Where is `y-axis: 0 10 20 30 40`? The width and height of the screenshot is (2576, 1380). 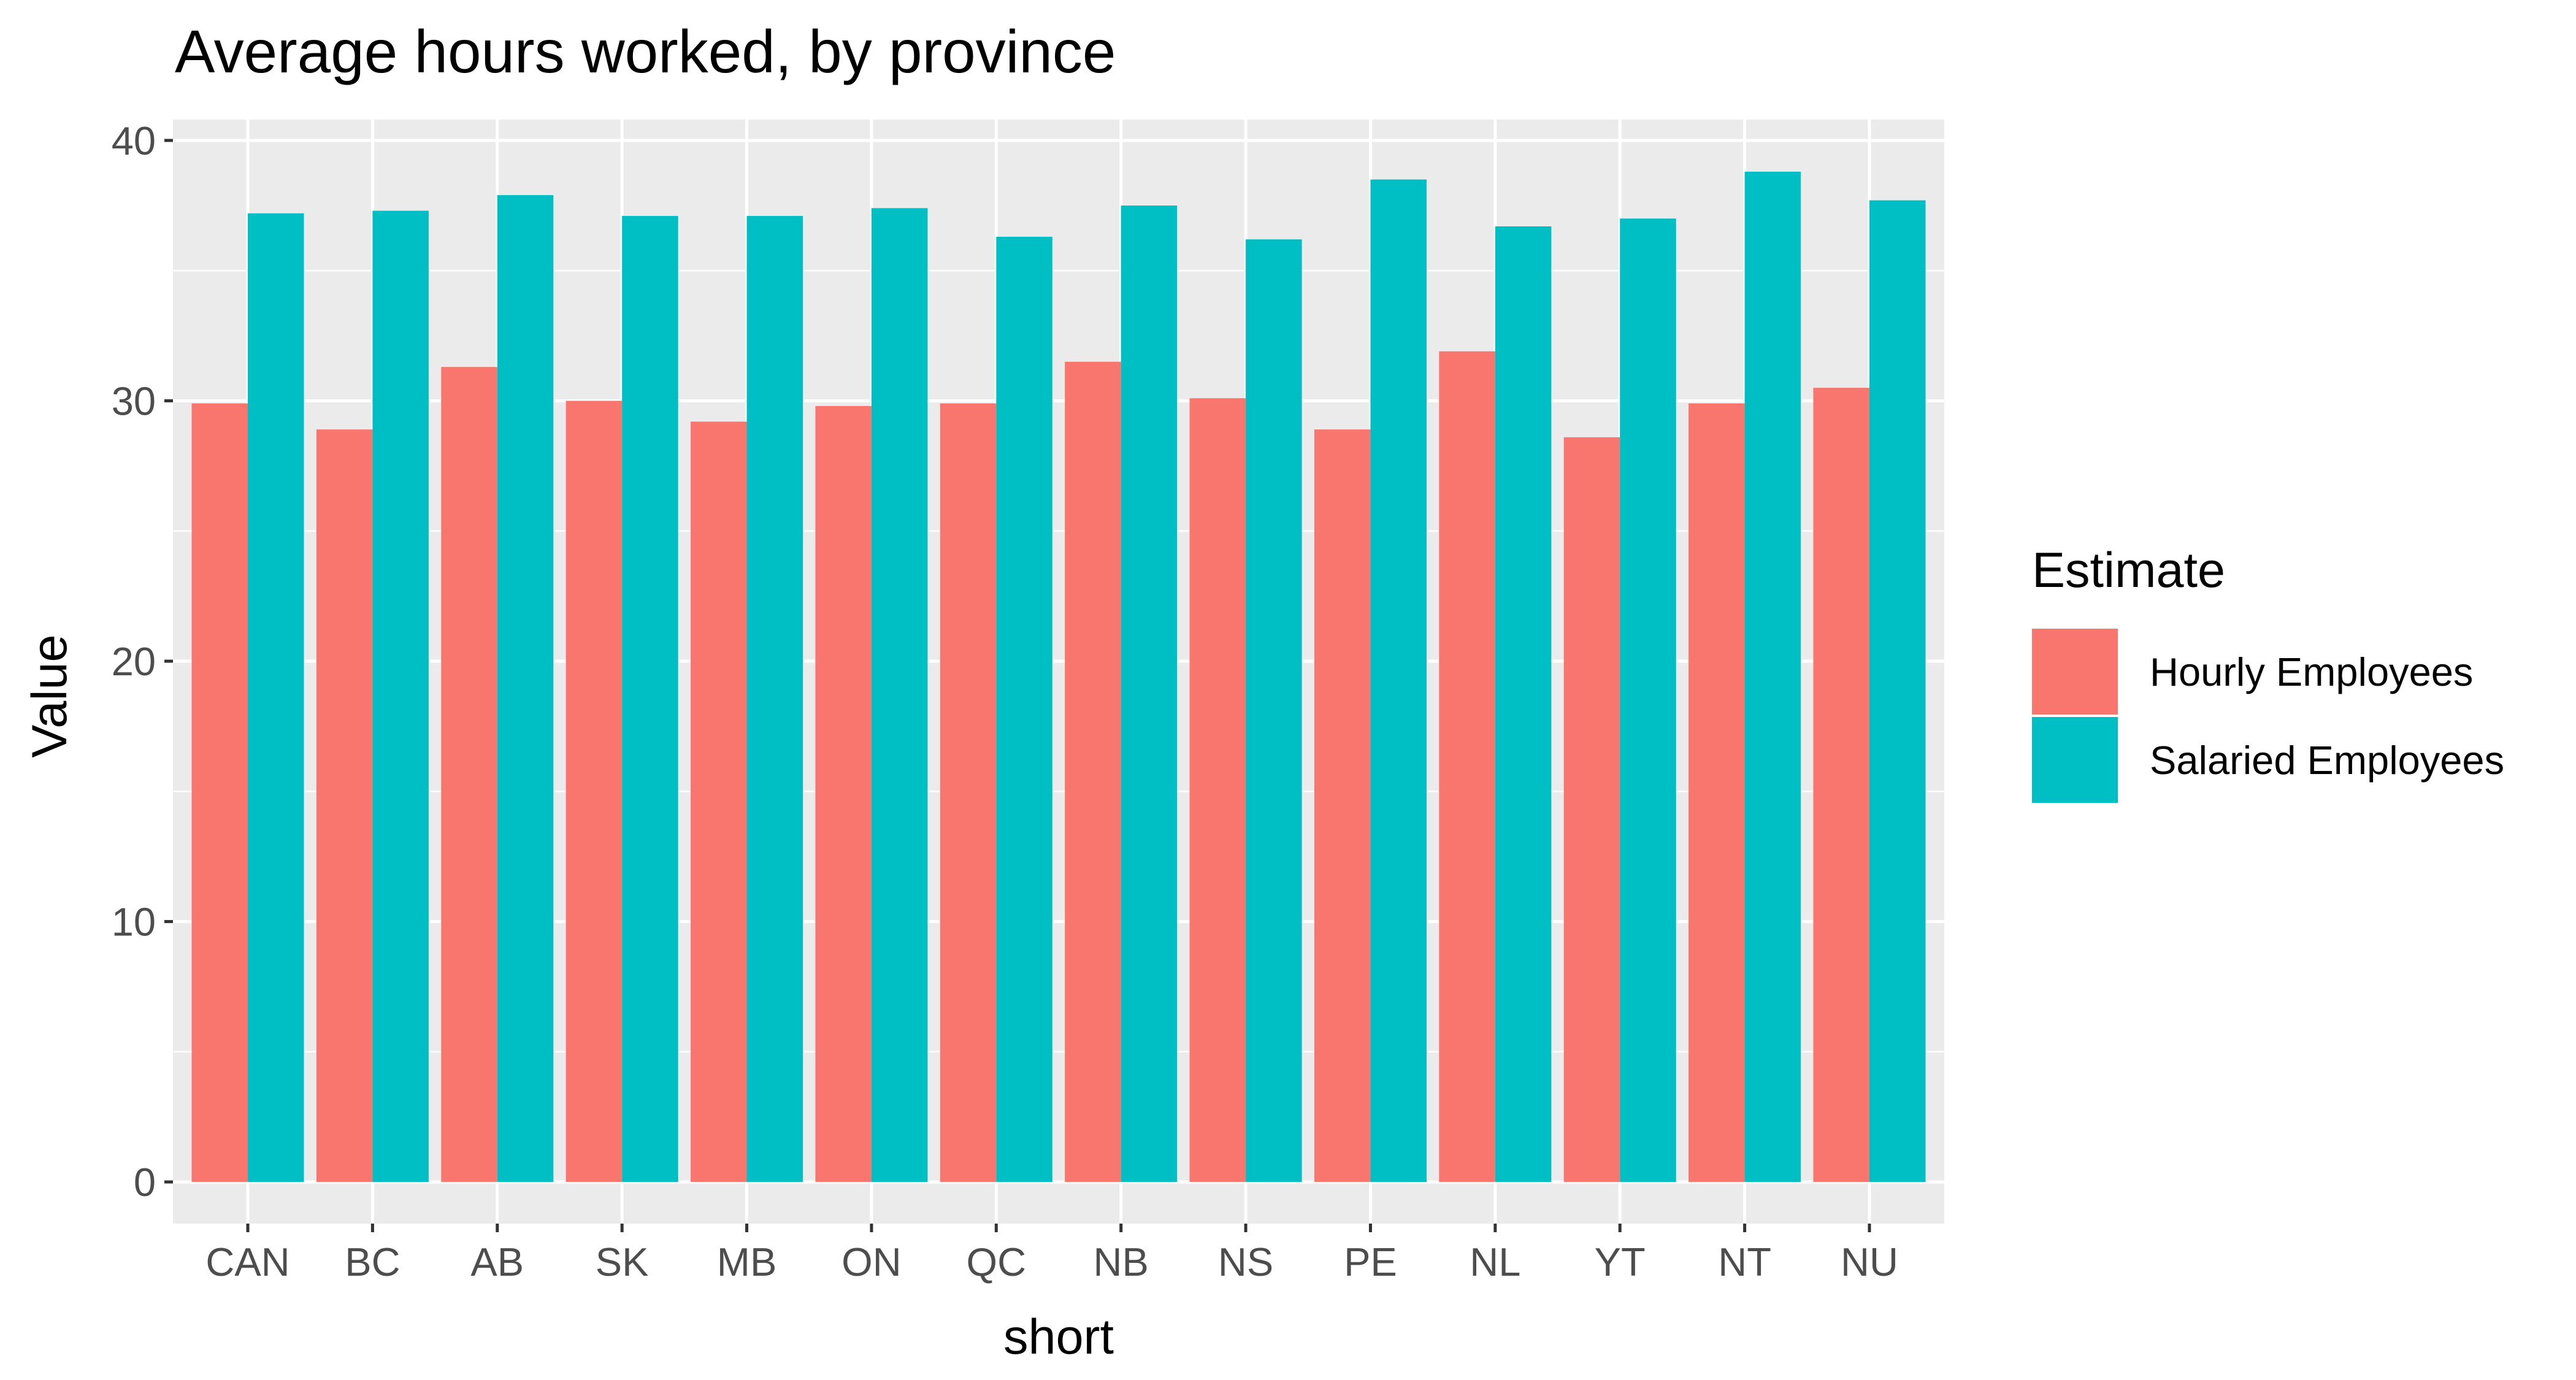 y-axis: 0 10 20 30 40 is located at coordinates (142, 661).